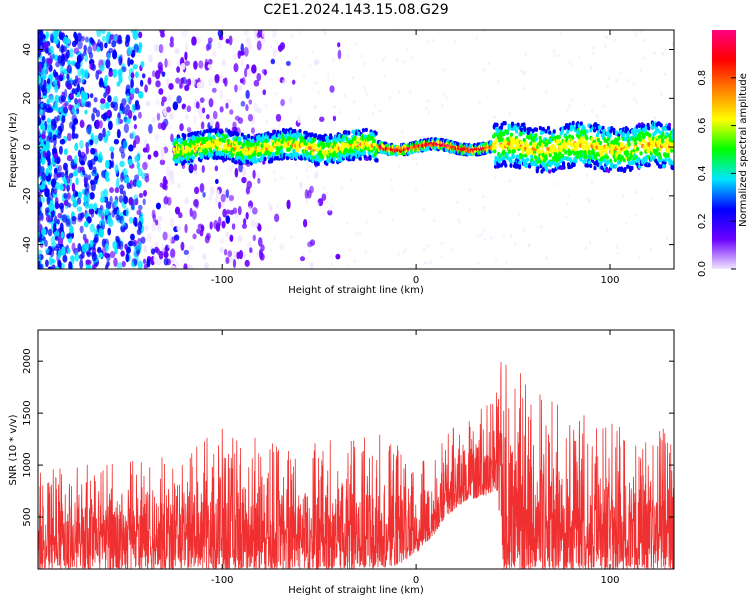 This screenshot has height=604, width=750. What do you see at coordinates (702, 173) in the screenshot?
I see `colorbar-tick-label: 0.4` at bounding box center [702, 173].